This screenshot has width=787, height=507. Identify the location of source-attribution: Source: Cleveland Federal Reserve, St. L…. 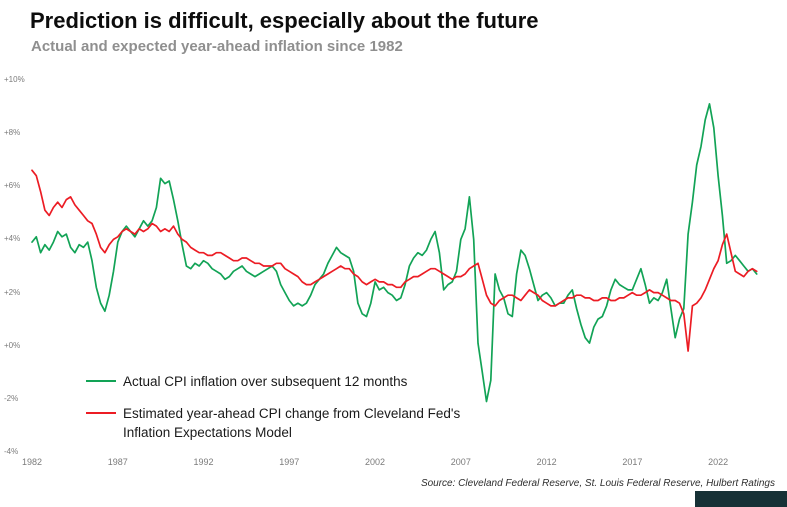
(597, 483).